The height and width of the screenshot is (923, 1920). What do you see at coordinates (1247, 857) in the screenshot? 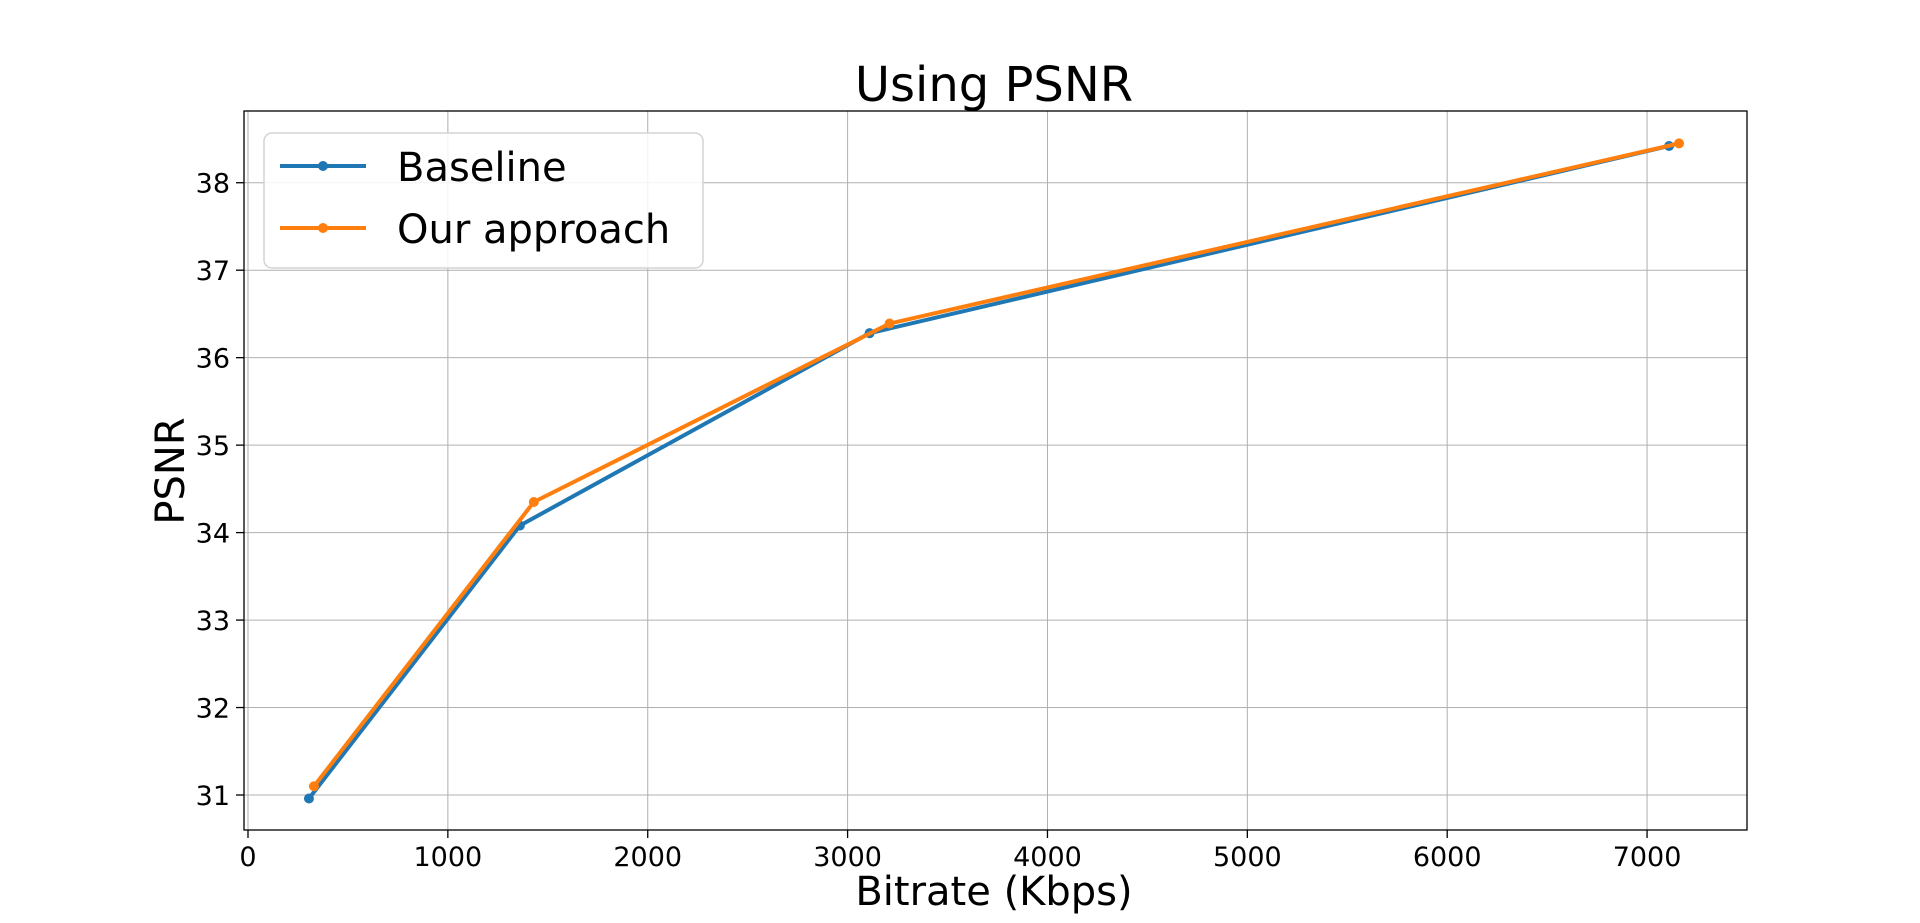
I see `x-tick-label: 5000` at bounding box center [1247, 857].